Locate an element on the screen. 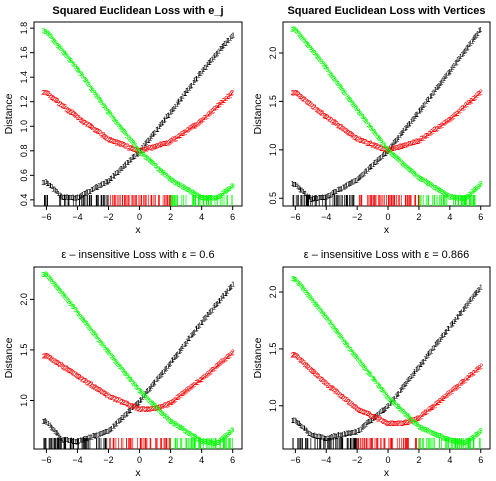  y-tick-label: 1.2 is located at coordinates (24, 101).